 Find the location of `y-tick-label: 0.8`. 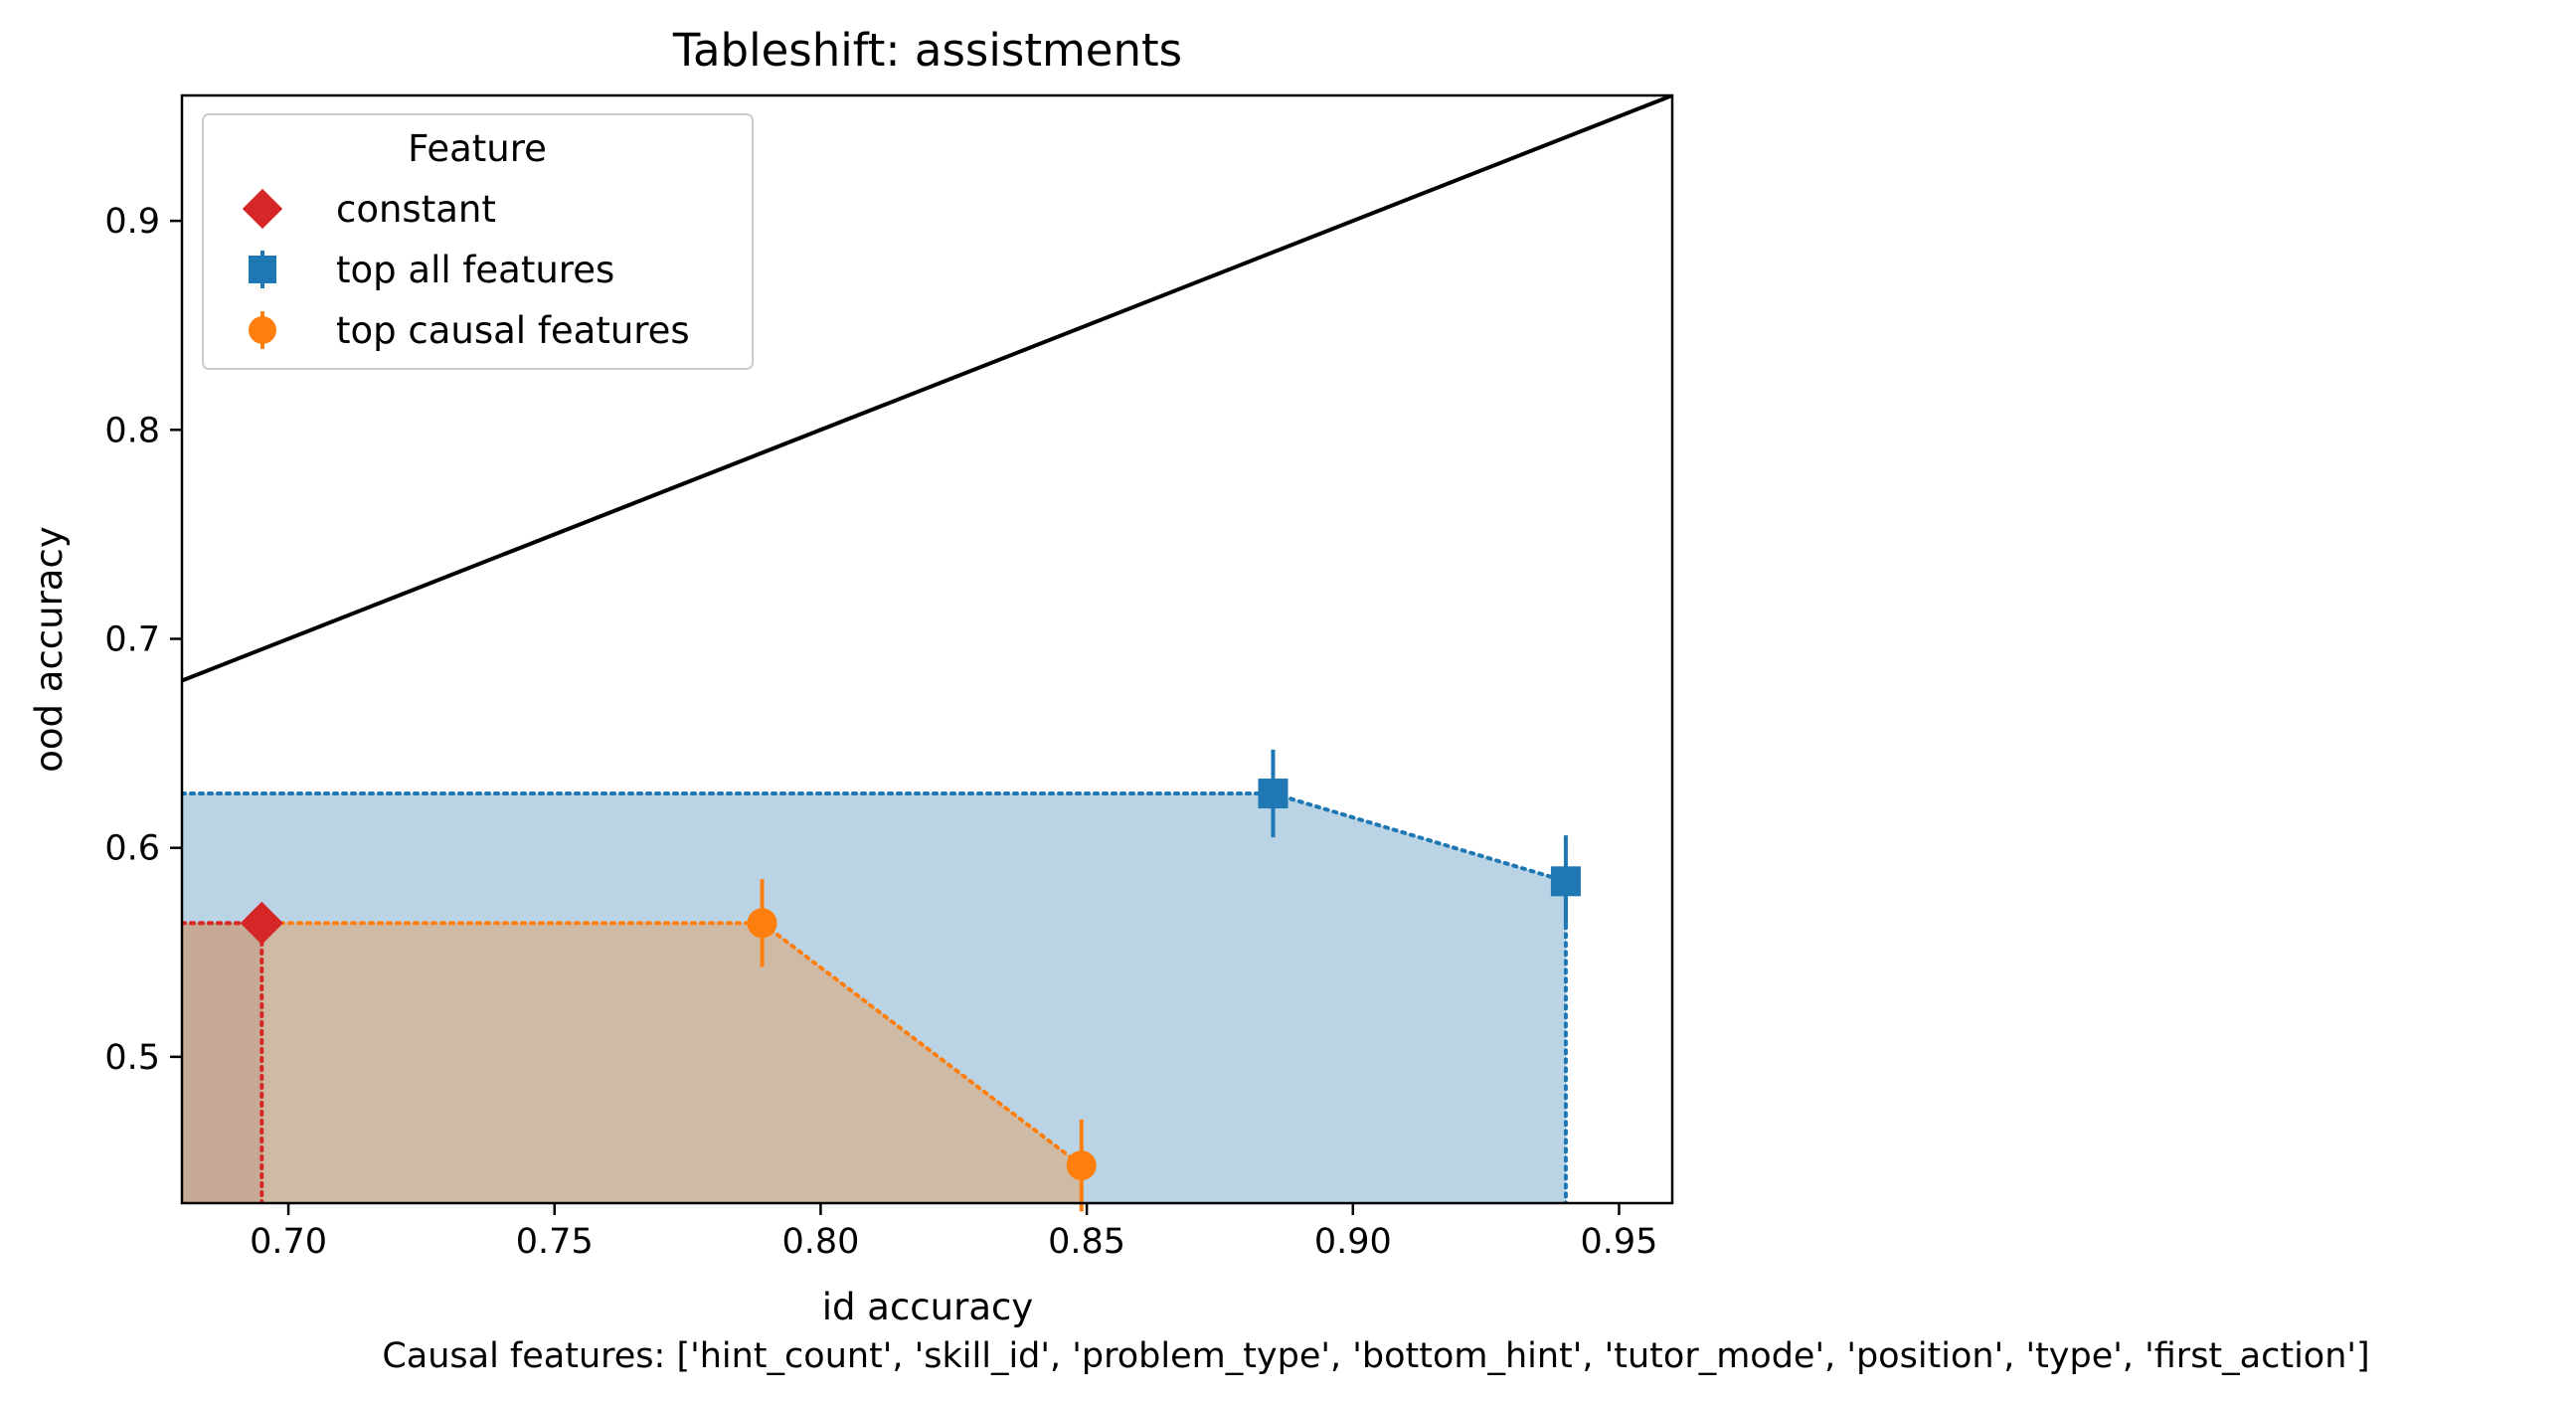

y-tick-label: 0.8 is located at coordinates (132, 430).